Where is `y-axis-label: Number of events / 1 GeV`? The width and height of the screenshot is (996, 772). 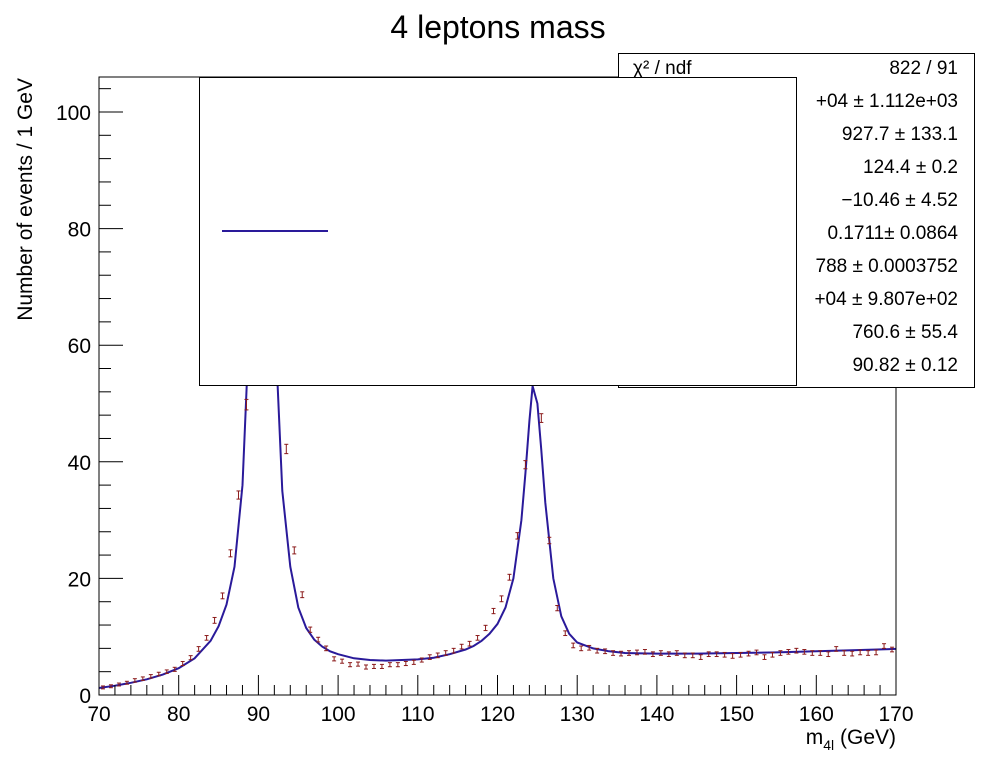 y-axis-label: Number of events / 1 GeV is located at coordinates (25, 199).